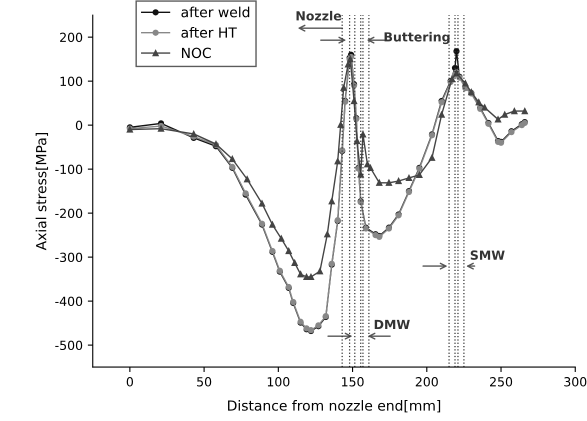 The height and width of the screenshot is (421, 587). Describe the element at coordinates (487, 255) in the screenshot. I see `annotation: SMW` at that location.